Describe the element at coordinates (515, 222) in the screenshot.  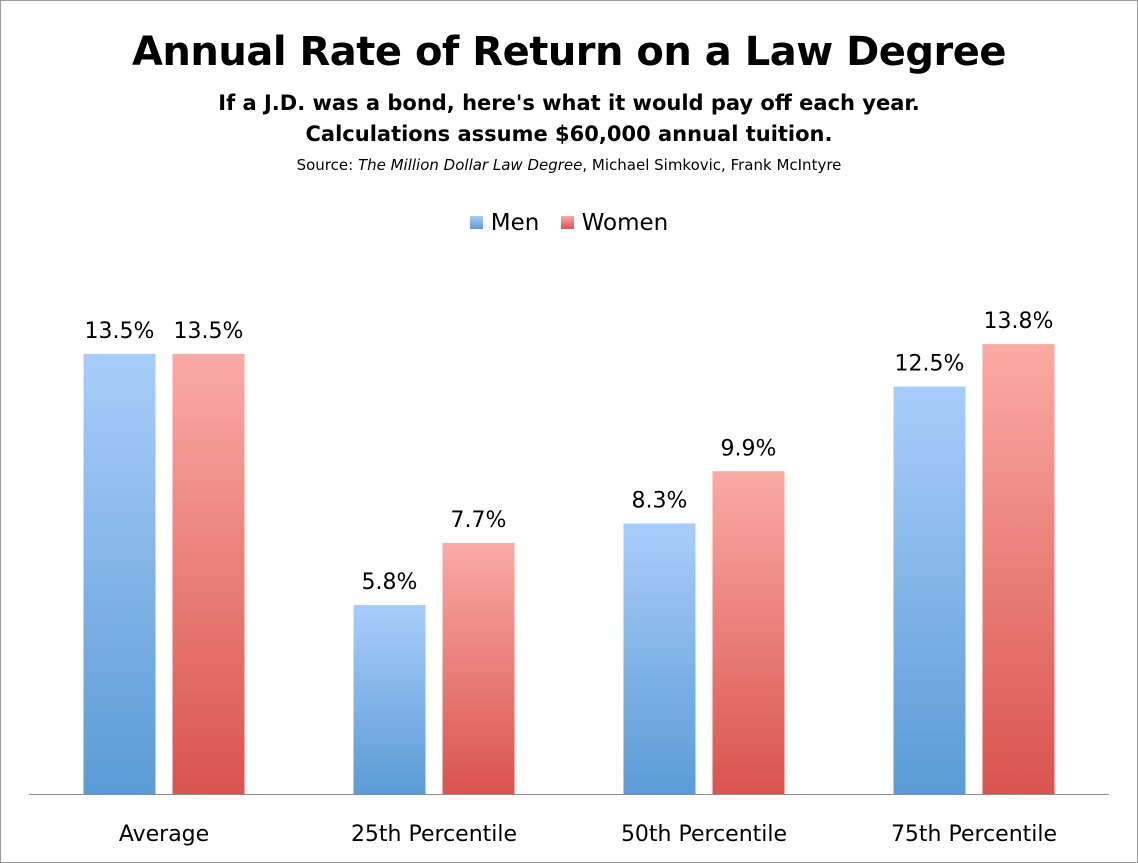
I see `legend-label-men: Men` at that location.